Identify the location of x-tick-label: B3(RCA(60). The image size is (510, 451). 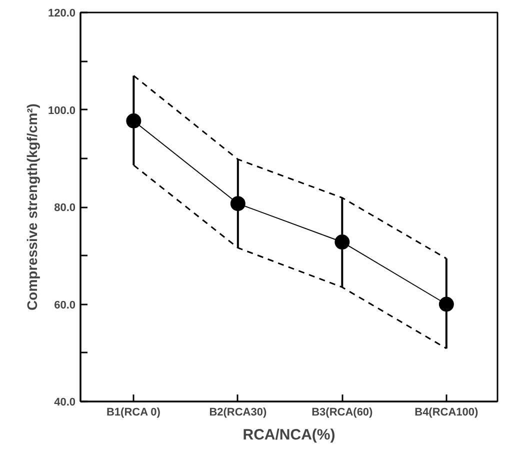
(343, 412).